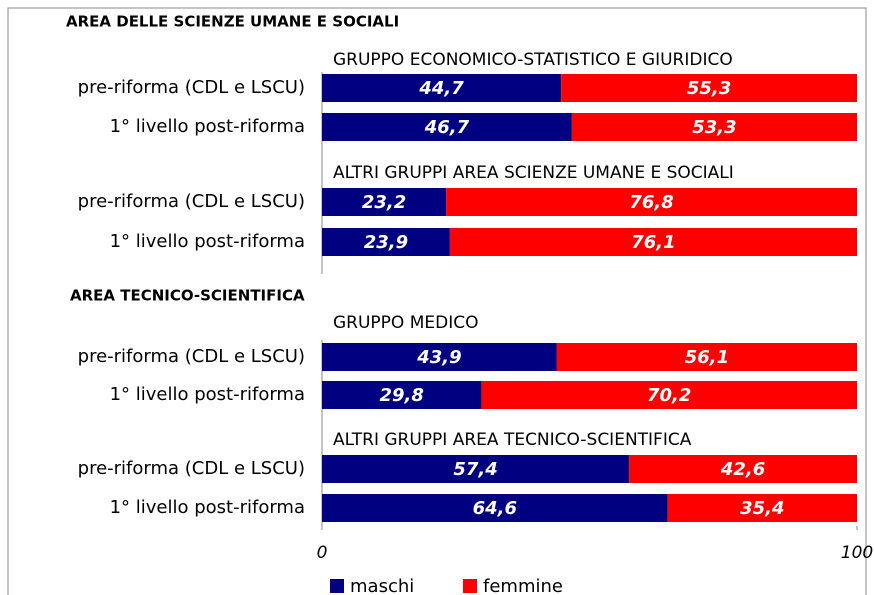  Describe the element at coordinates (322, 553) in the screenshot. I see `x-tick-label: 0` at that location.